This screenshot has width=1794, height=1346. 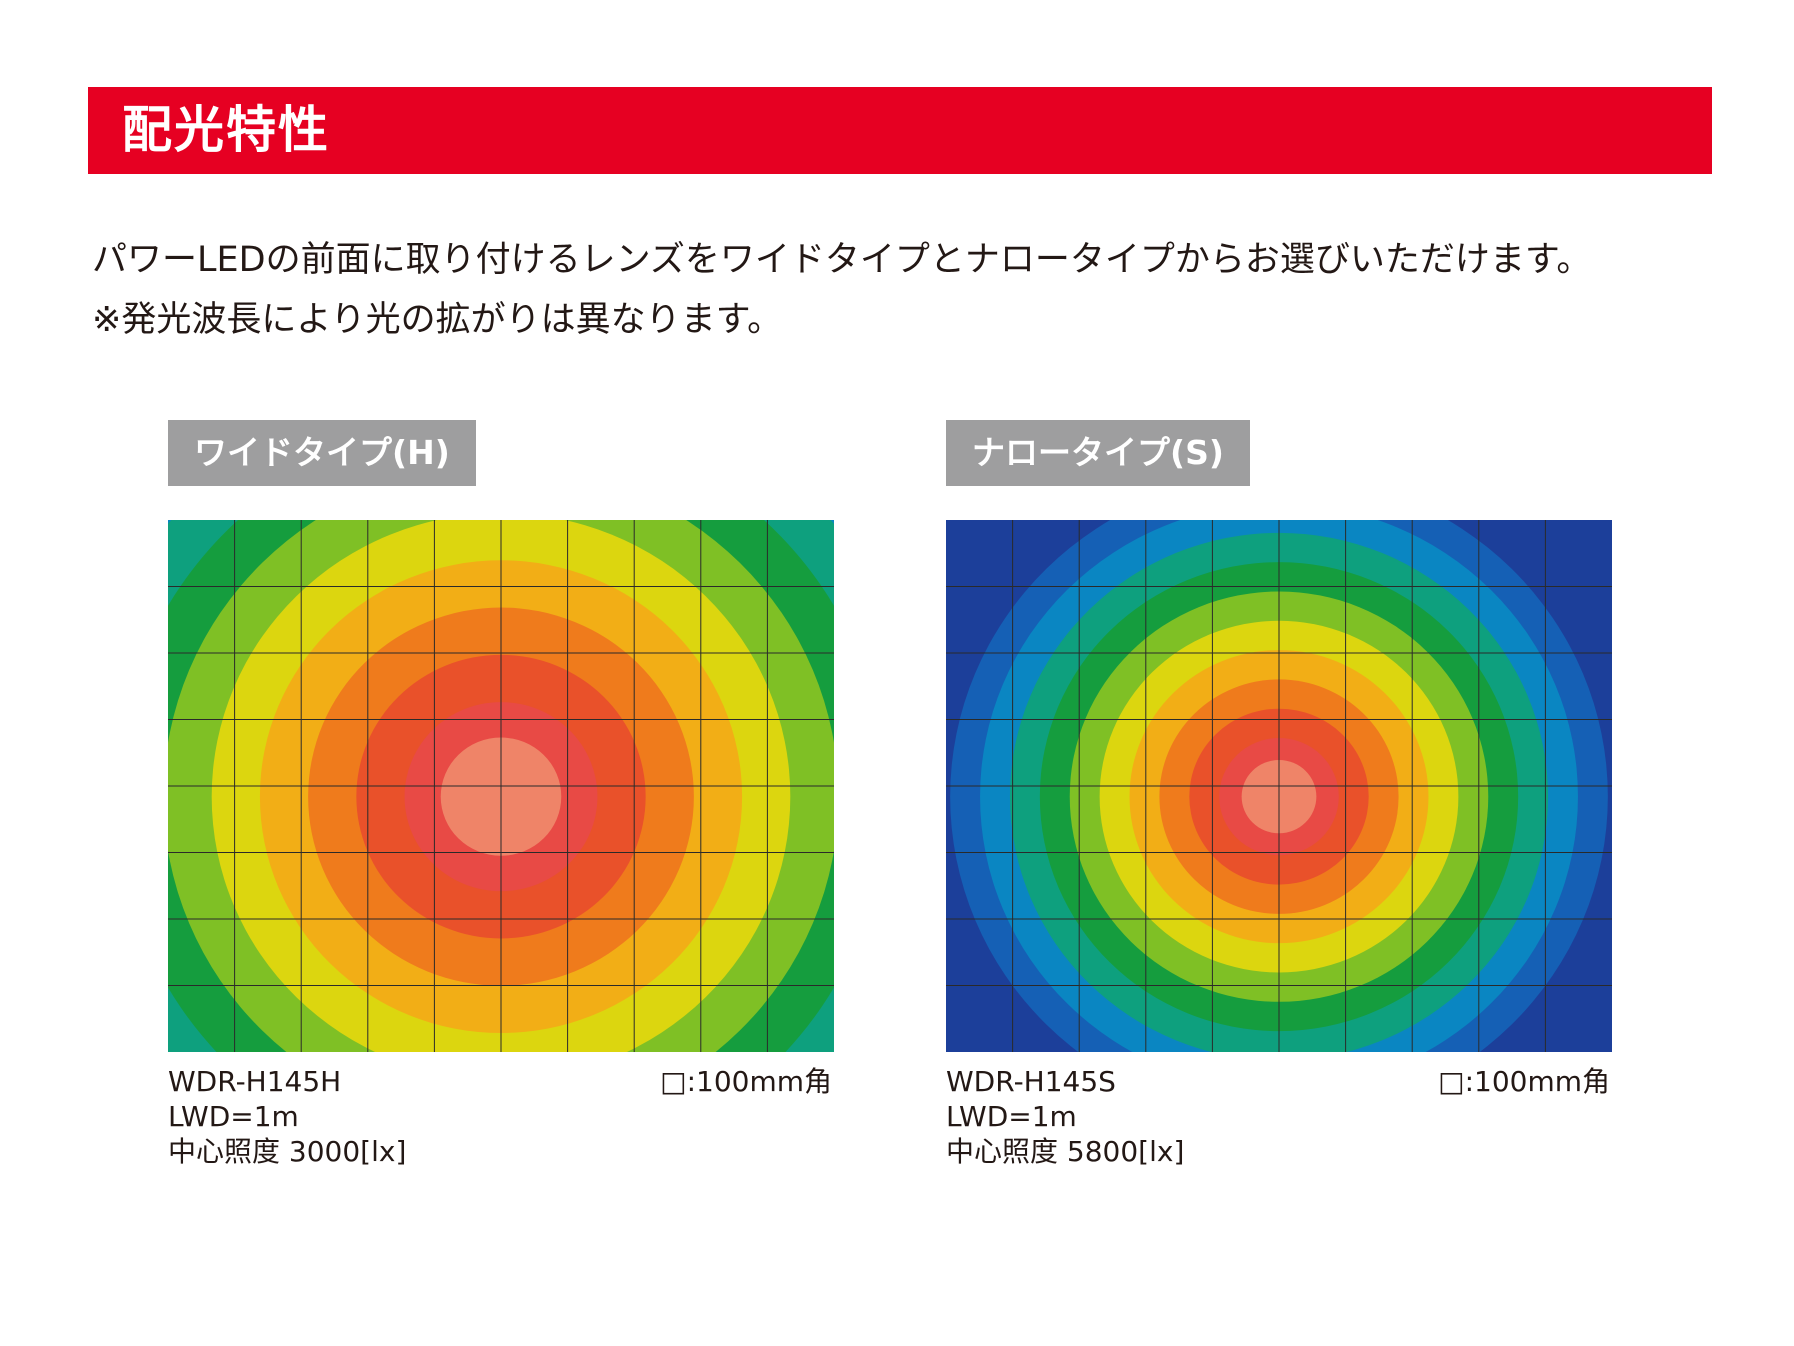 I want to click on wide-lwd: LWD=1m, so click(x=233, y=1116).